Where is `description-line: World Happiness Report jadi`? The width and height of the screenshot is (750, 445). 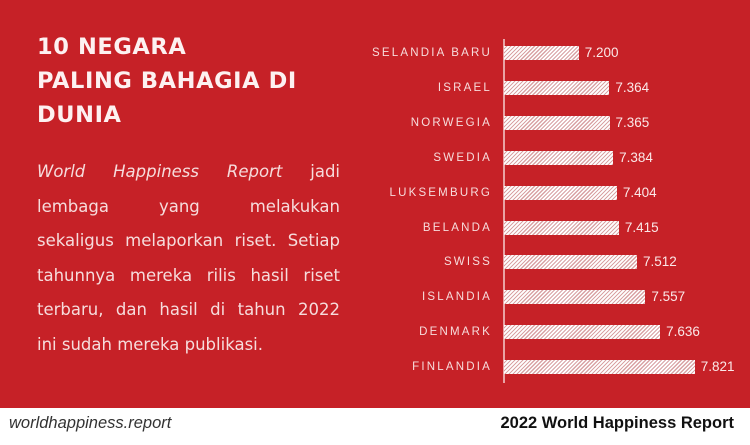 description-line: World Happiness Report jadi is located at coordinates (188, 171).